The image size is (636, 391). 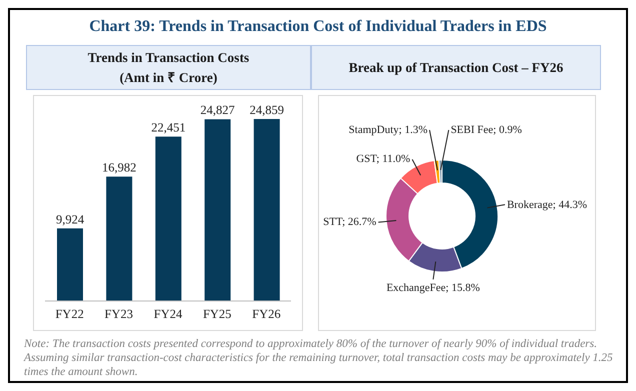 What do you see at coordinates (217, 313) in the screenshot?
I see `x-tick-label: FY25` at bounding box center [217, 313].